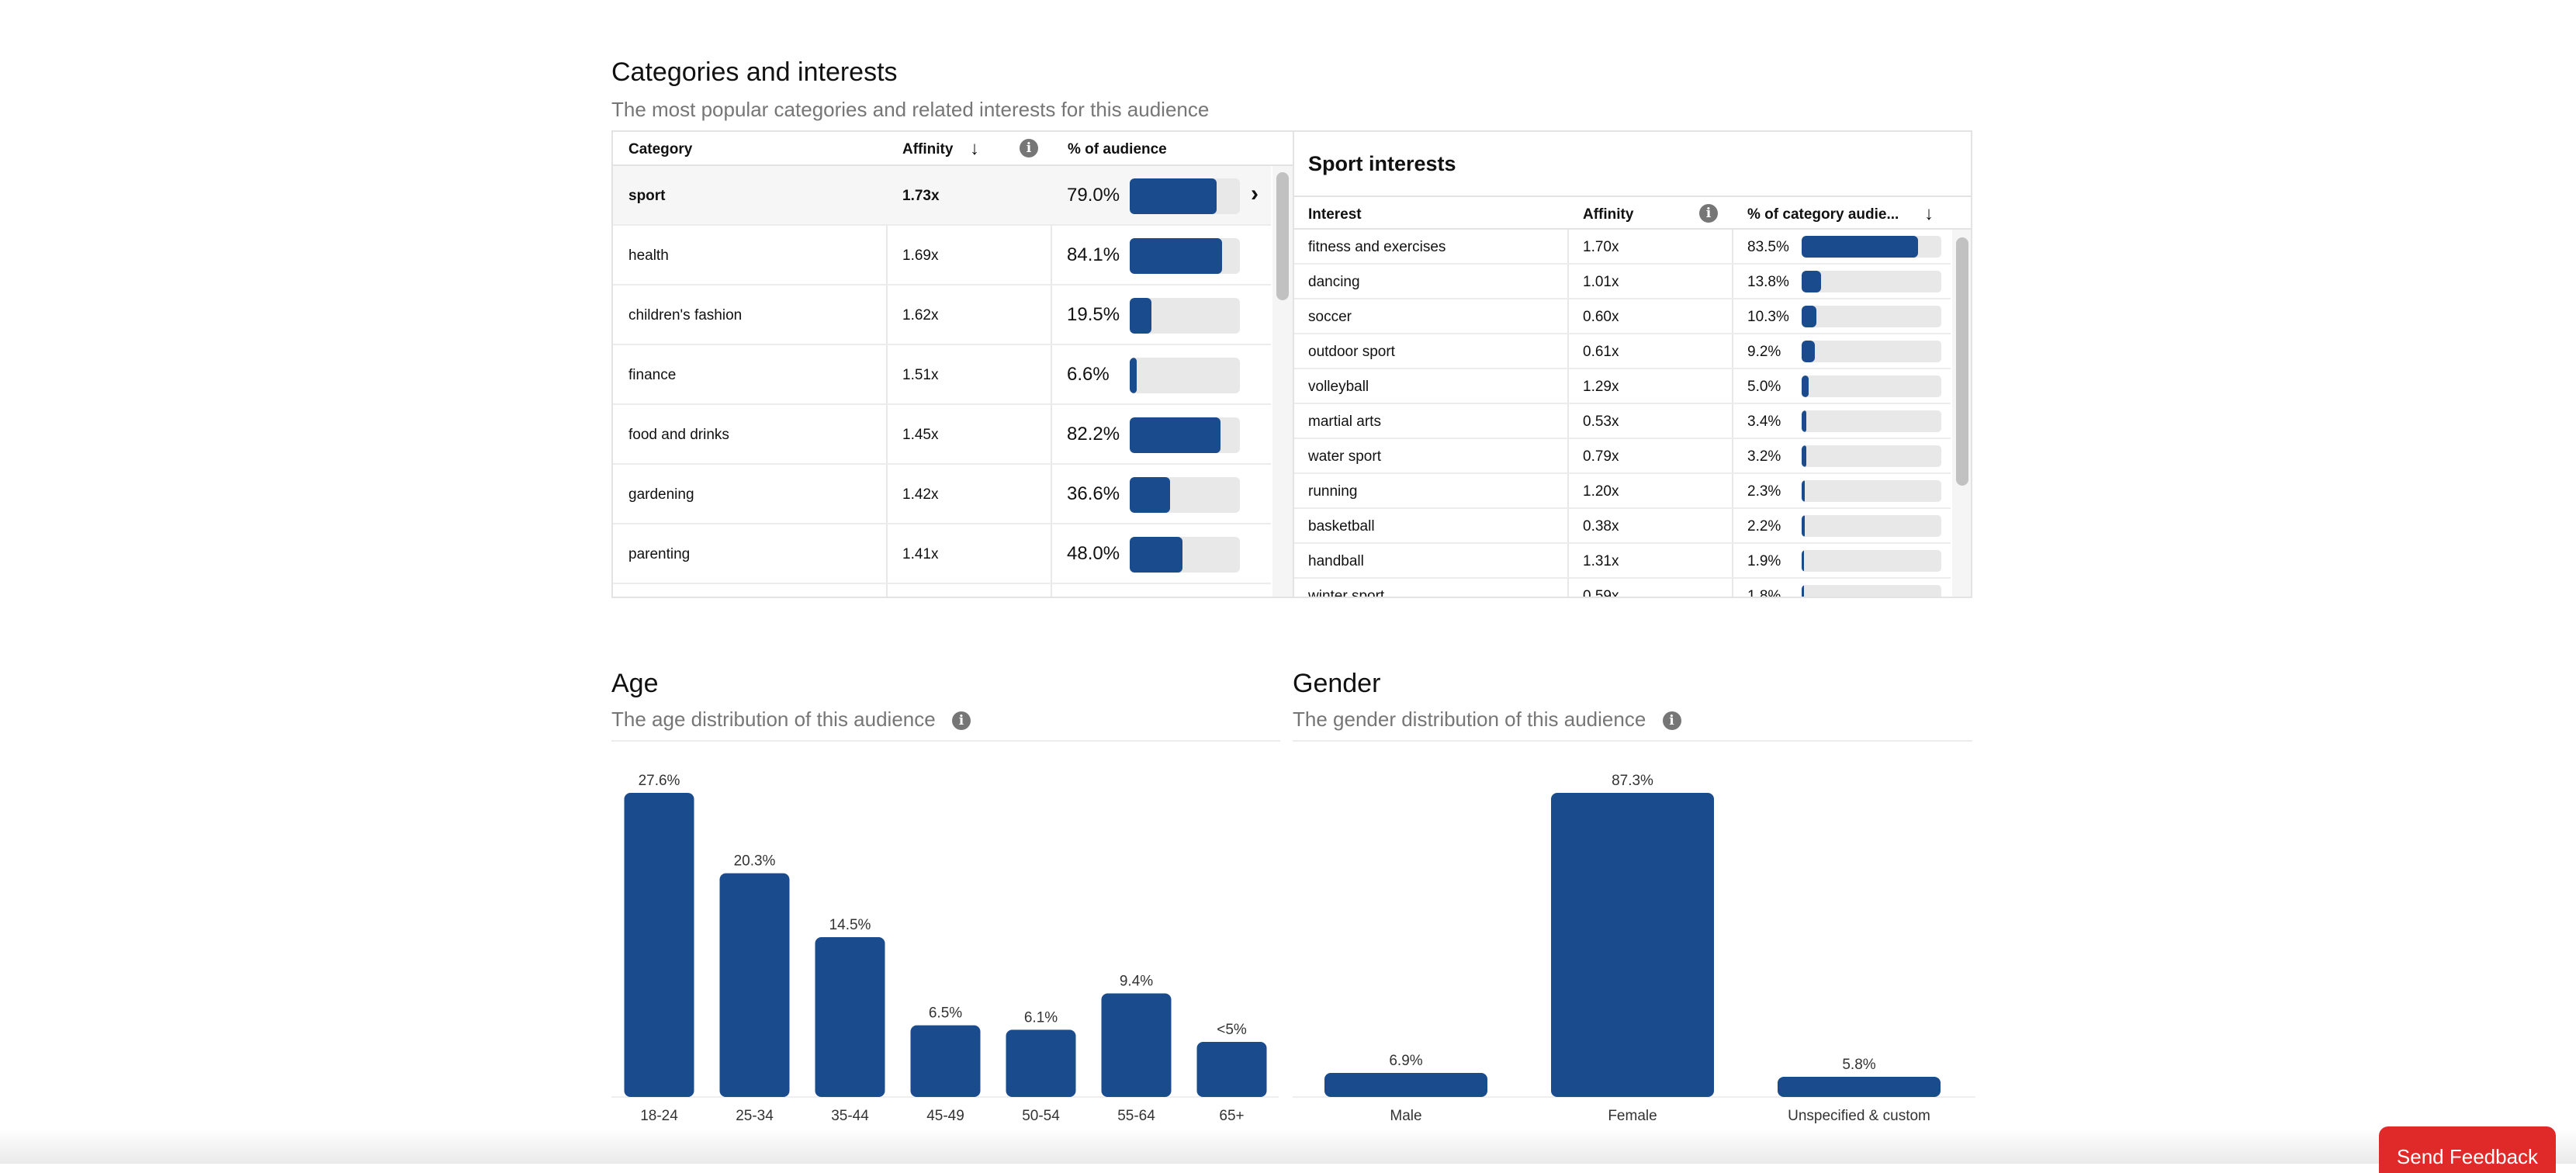 This screenshot has height=1173, width=2576. I want to click on interest-row: fitness and exercises 1.70x 83.5%, so click(1622, 247).